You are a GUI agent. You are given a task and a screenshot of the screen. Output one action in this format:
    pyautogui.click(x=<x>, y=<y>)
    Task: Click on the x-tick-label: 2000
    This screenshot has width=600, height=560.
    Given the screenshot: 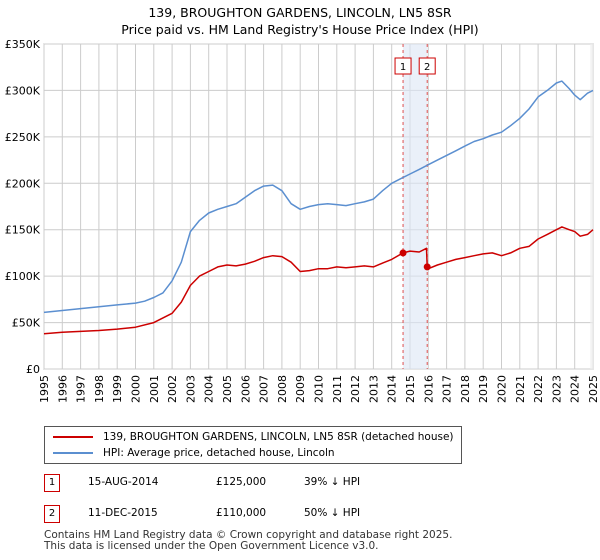 What is the action you would take?
    pyautogui.click(x=136, y=389)
    